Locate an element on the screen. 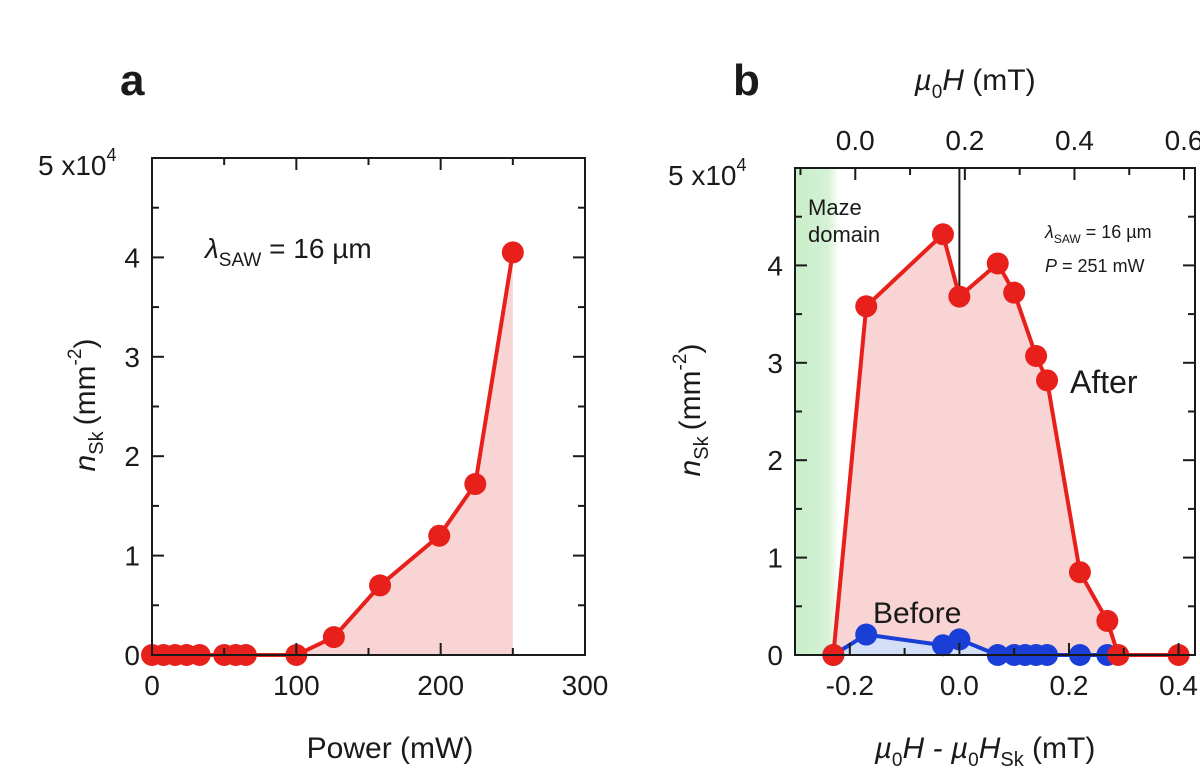 The image size is (1200, 773). panel-b-top-xlabel: µ0H (mT) is located at coordinates (974, 83).